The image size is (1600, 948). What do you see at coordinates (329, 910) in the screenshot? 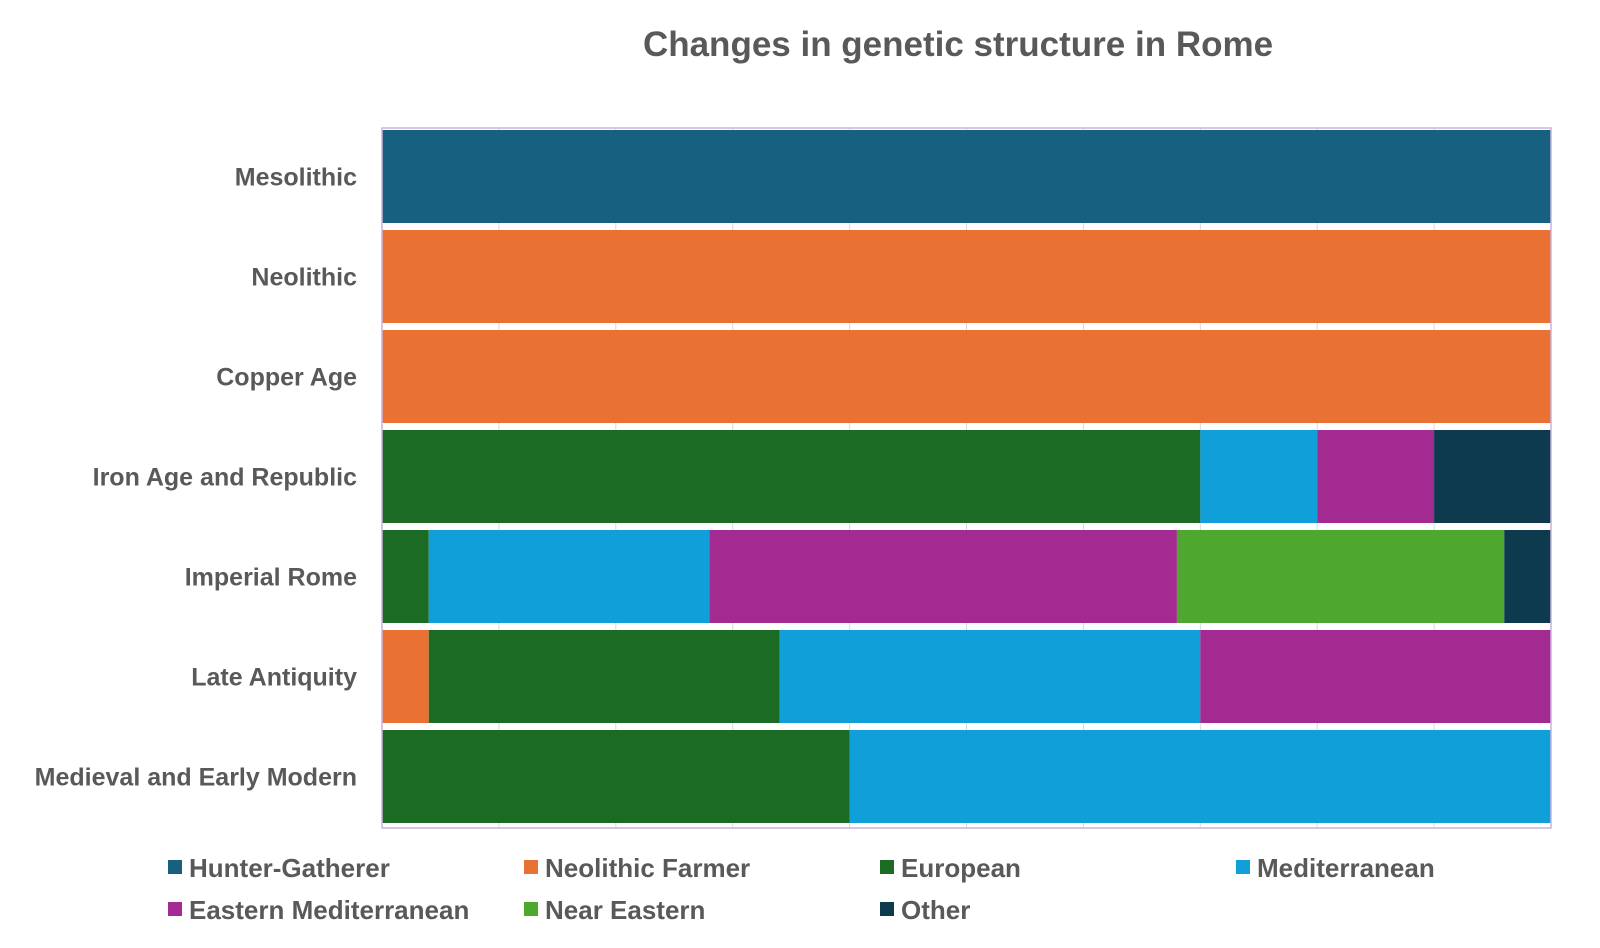
I see `legend-label: Eastern Mediterranean` at bounding box center [329, 910].